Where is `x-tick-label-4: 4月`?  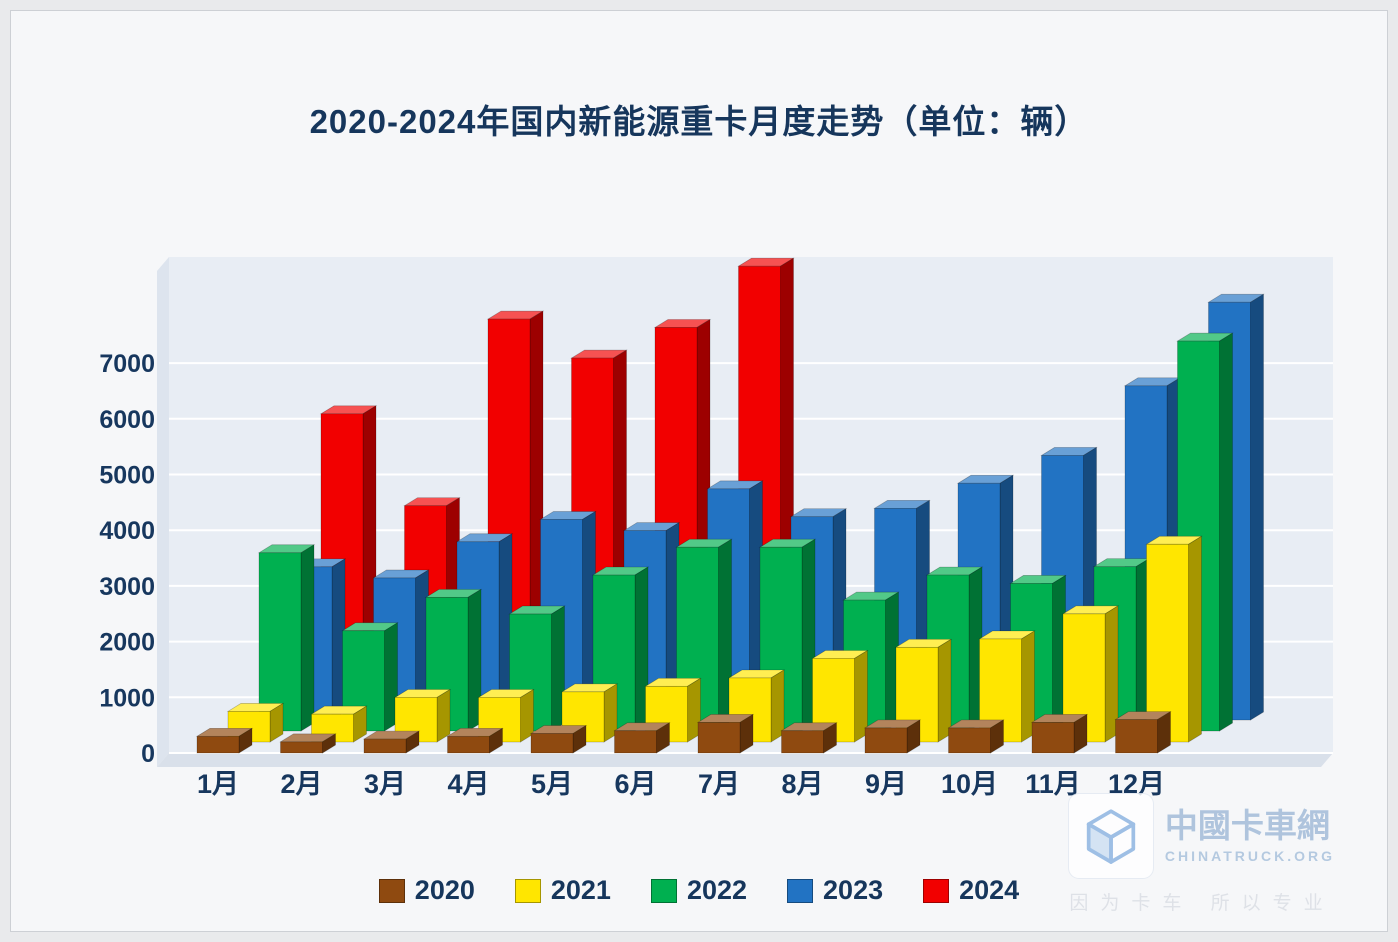 x-tick-label-4: 4月 is located at coordinates (468, 784).